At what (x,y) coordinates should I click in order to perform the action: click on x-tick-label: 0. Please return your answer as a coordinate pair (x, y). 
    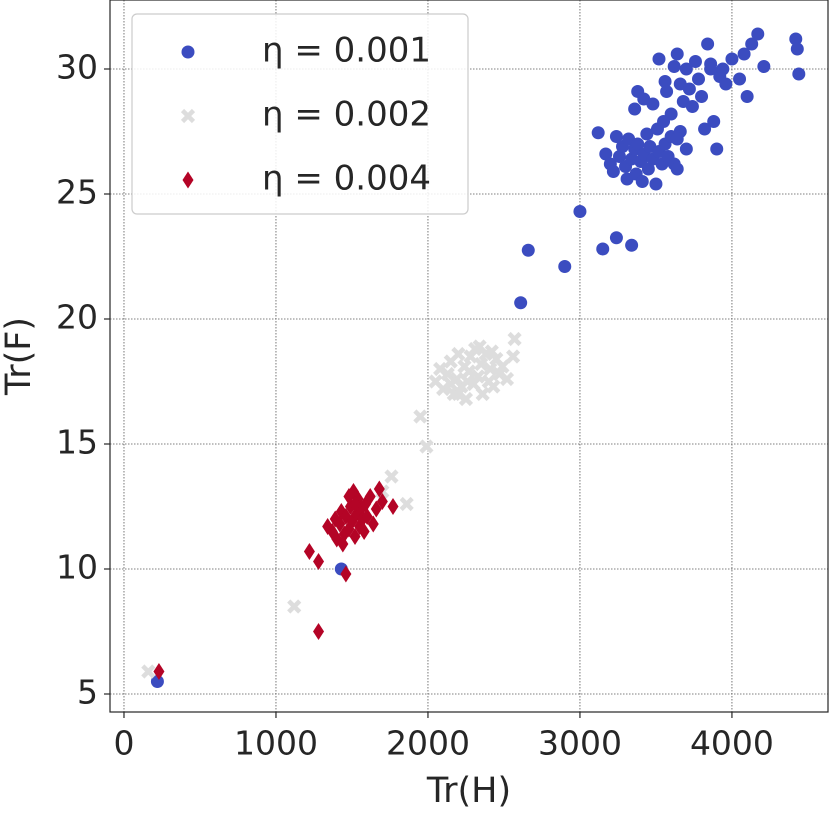
    Looking at the image, I should click on (123, 743).